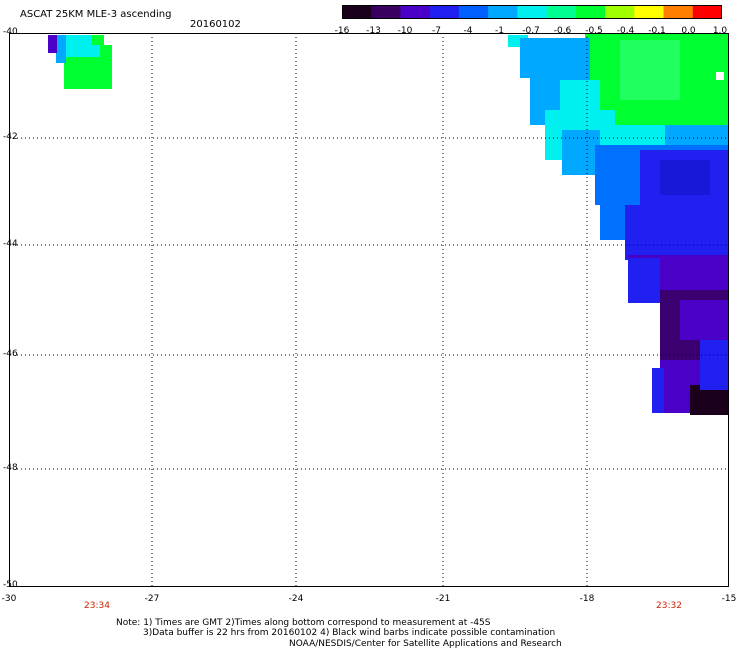 The height and width of the screenshot is (650, 740). Describe the element at coordinates (10, 244) in the screenshot. I see `lat-label: -44` at that location.